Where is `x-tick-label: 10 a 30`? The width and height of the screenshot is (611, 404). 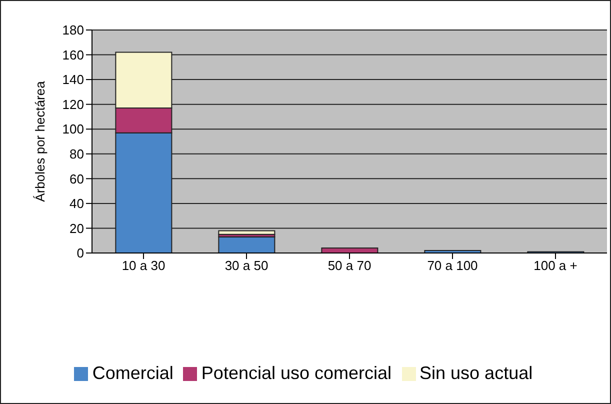
x-tick-label: 10 a 30 is located at coordinates (144, 266).